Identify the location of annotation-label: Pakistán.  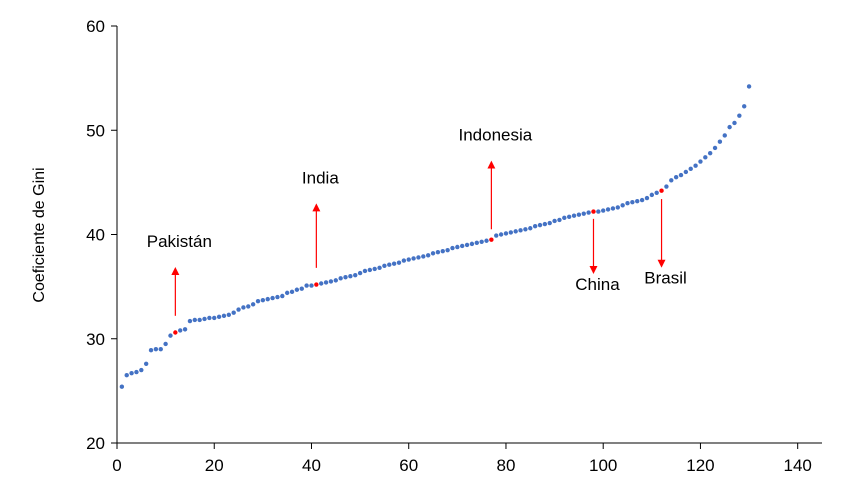
(179, 241).